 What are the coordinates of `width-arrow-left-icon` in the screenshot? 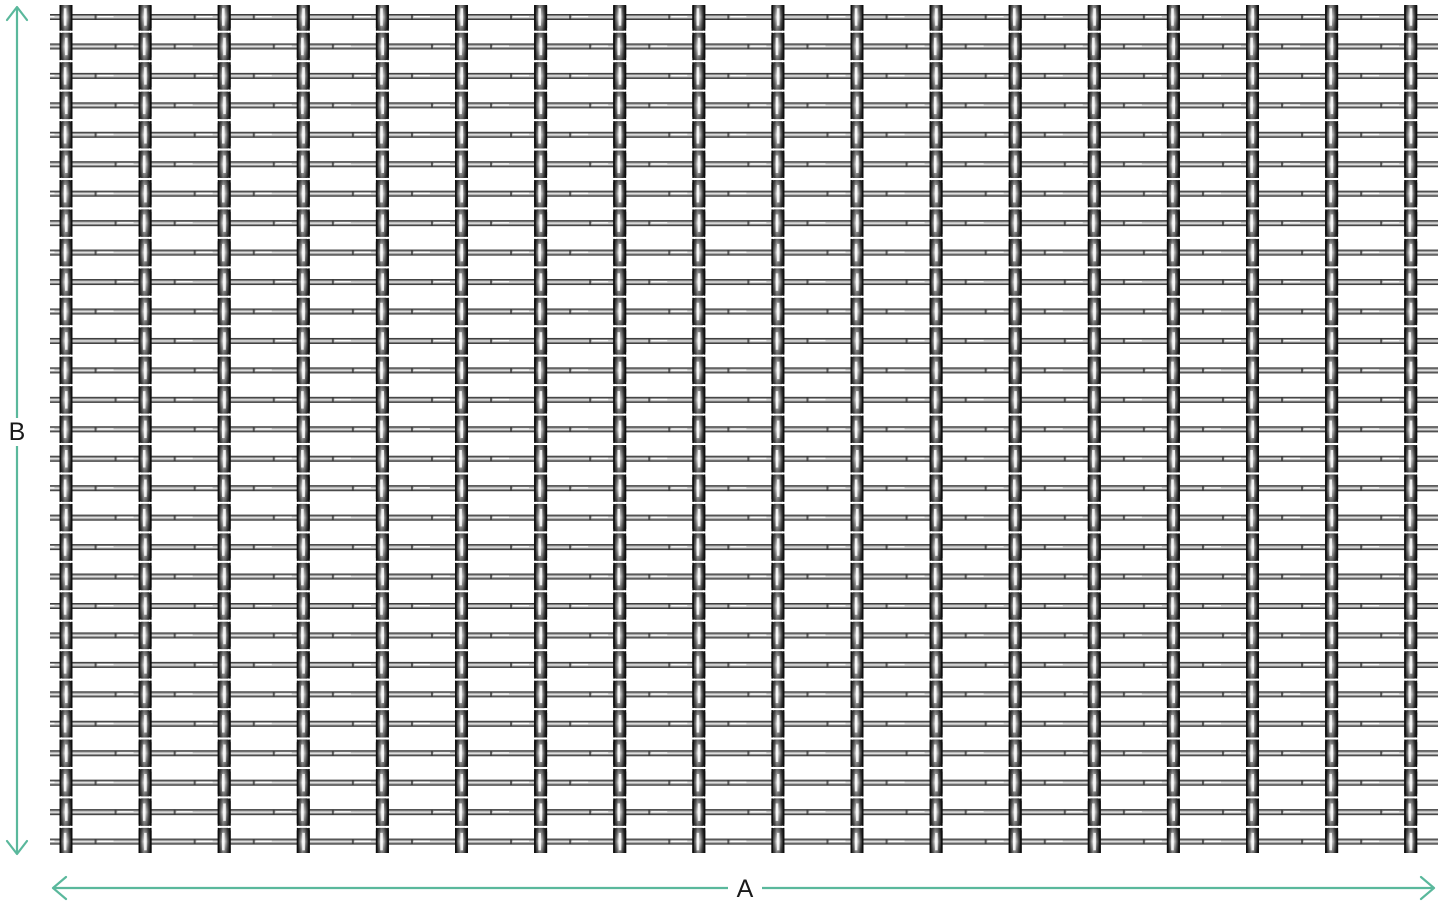 It's located at (59, 888).